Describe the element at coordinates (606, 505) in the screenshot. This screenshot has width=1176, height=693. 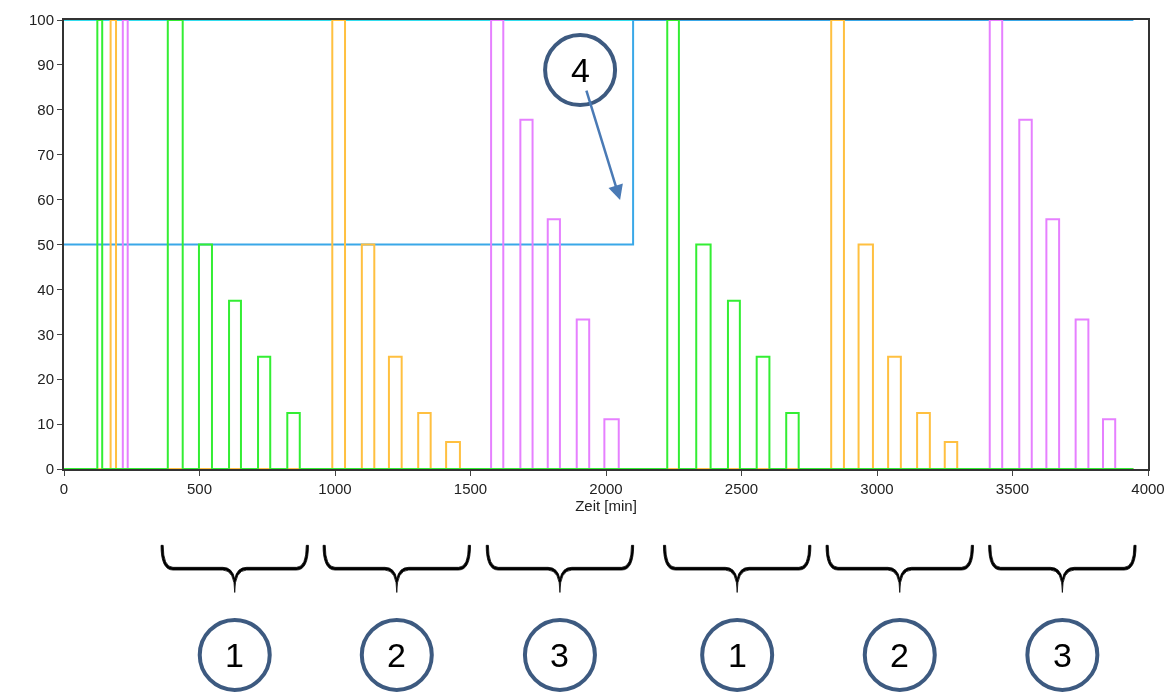
I see `x-axis-title: Zeit [min]` at that location.